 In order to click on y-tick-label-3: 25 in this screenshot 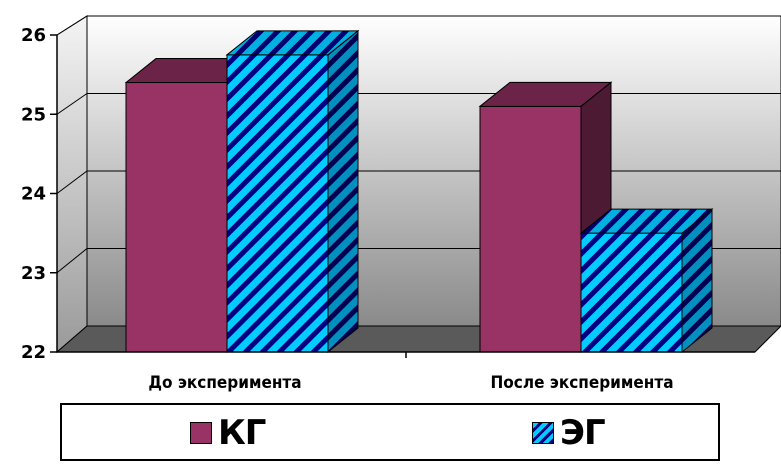, I will do `click(33, 114)`.